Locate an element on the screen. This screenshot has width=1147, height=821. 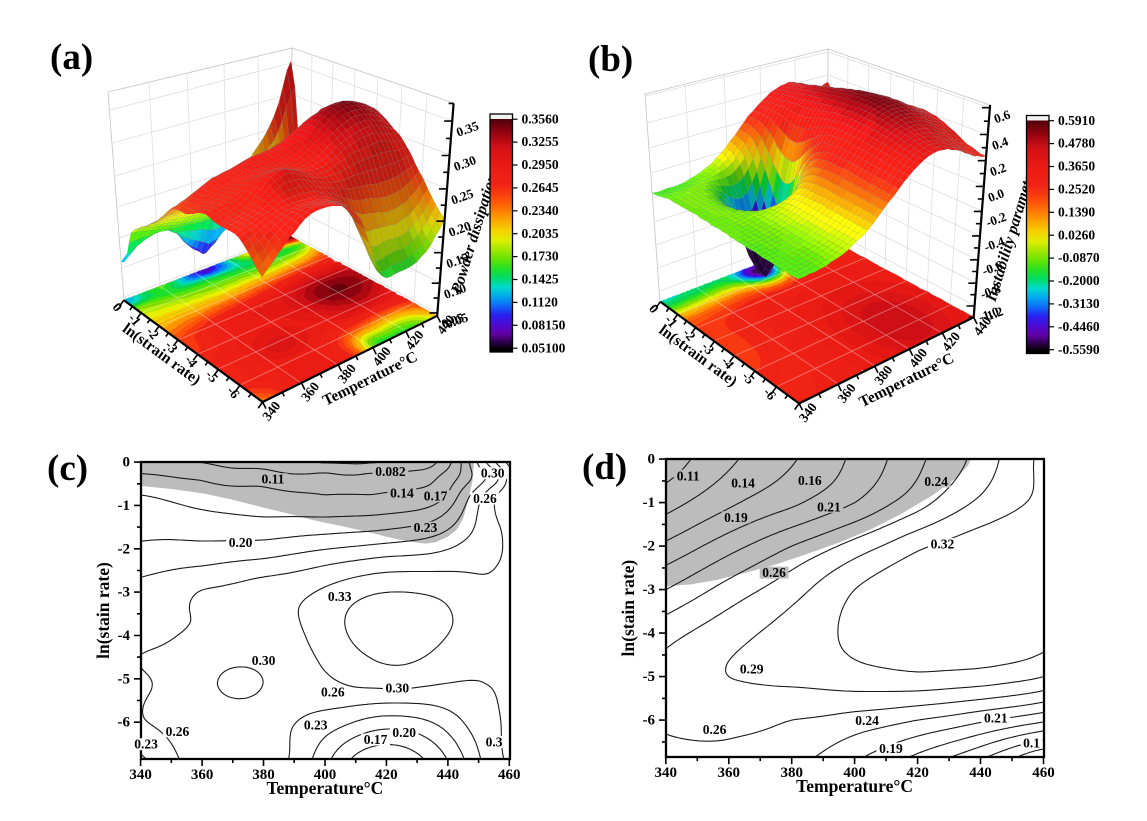
svg-text: 0.3255 is located at coordinates (540, 141).